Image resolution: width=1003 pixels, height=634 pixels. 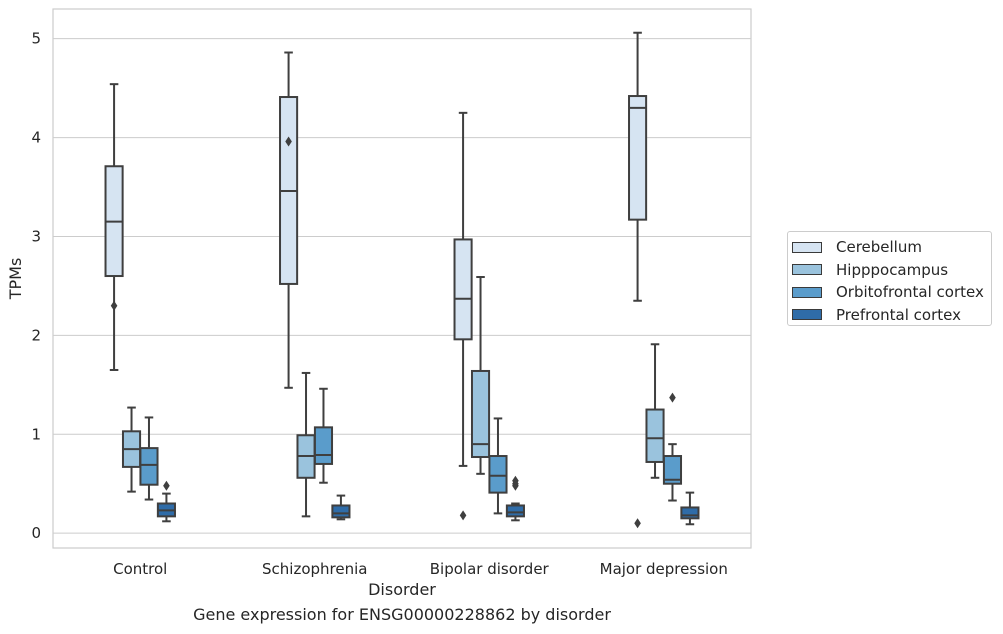 I want to click on legend-label: Prefrontal cortex, so click(x=898, y=314).